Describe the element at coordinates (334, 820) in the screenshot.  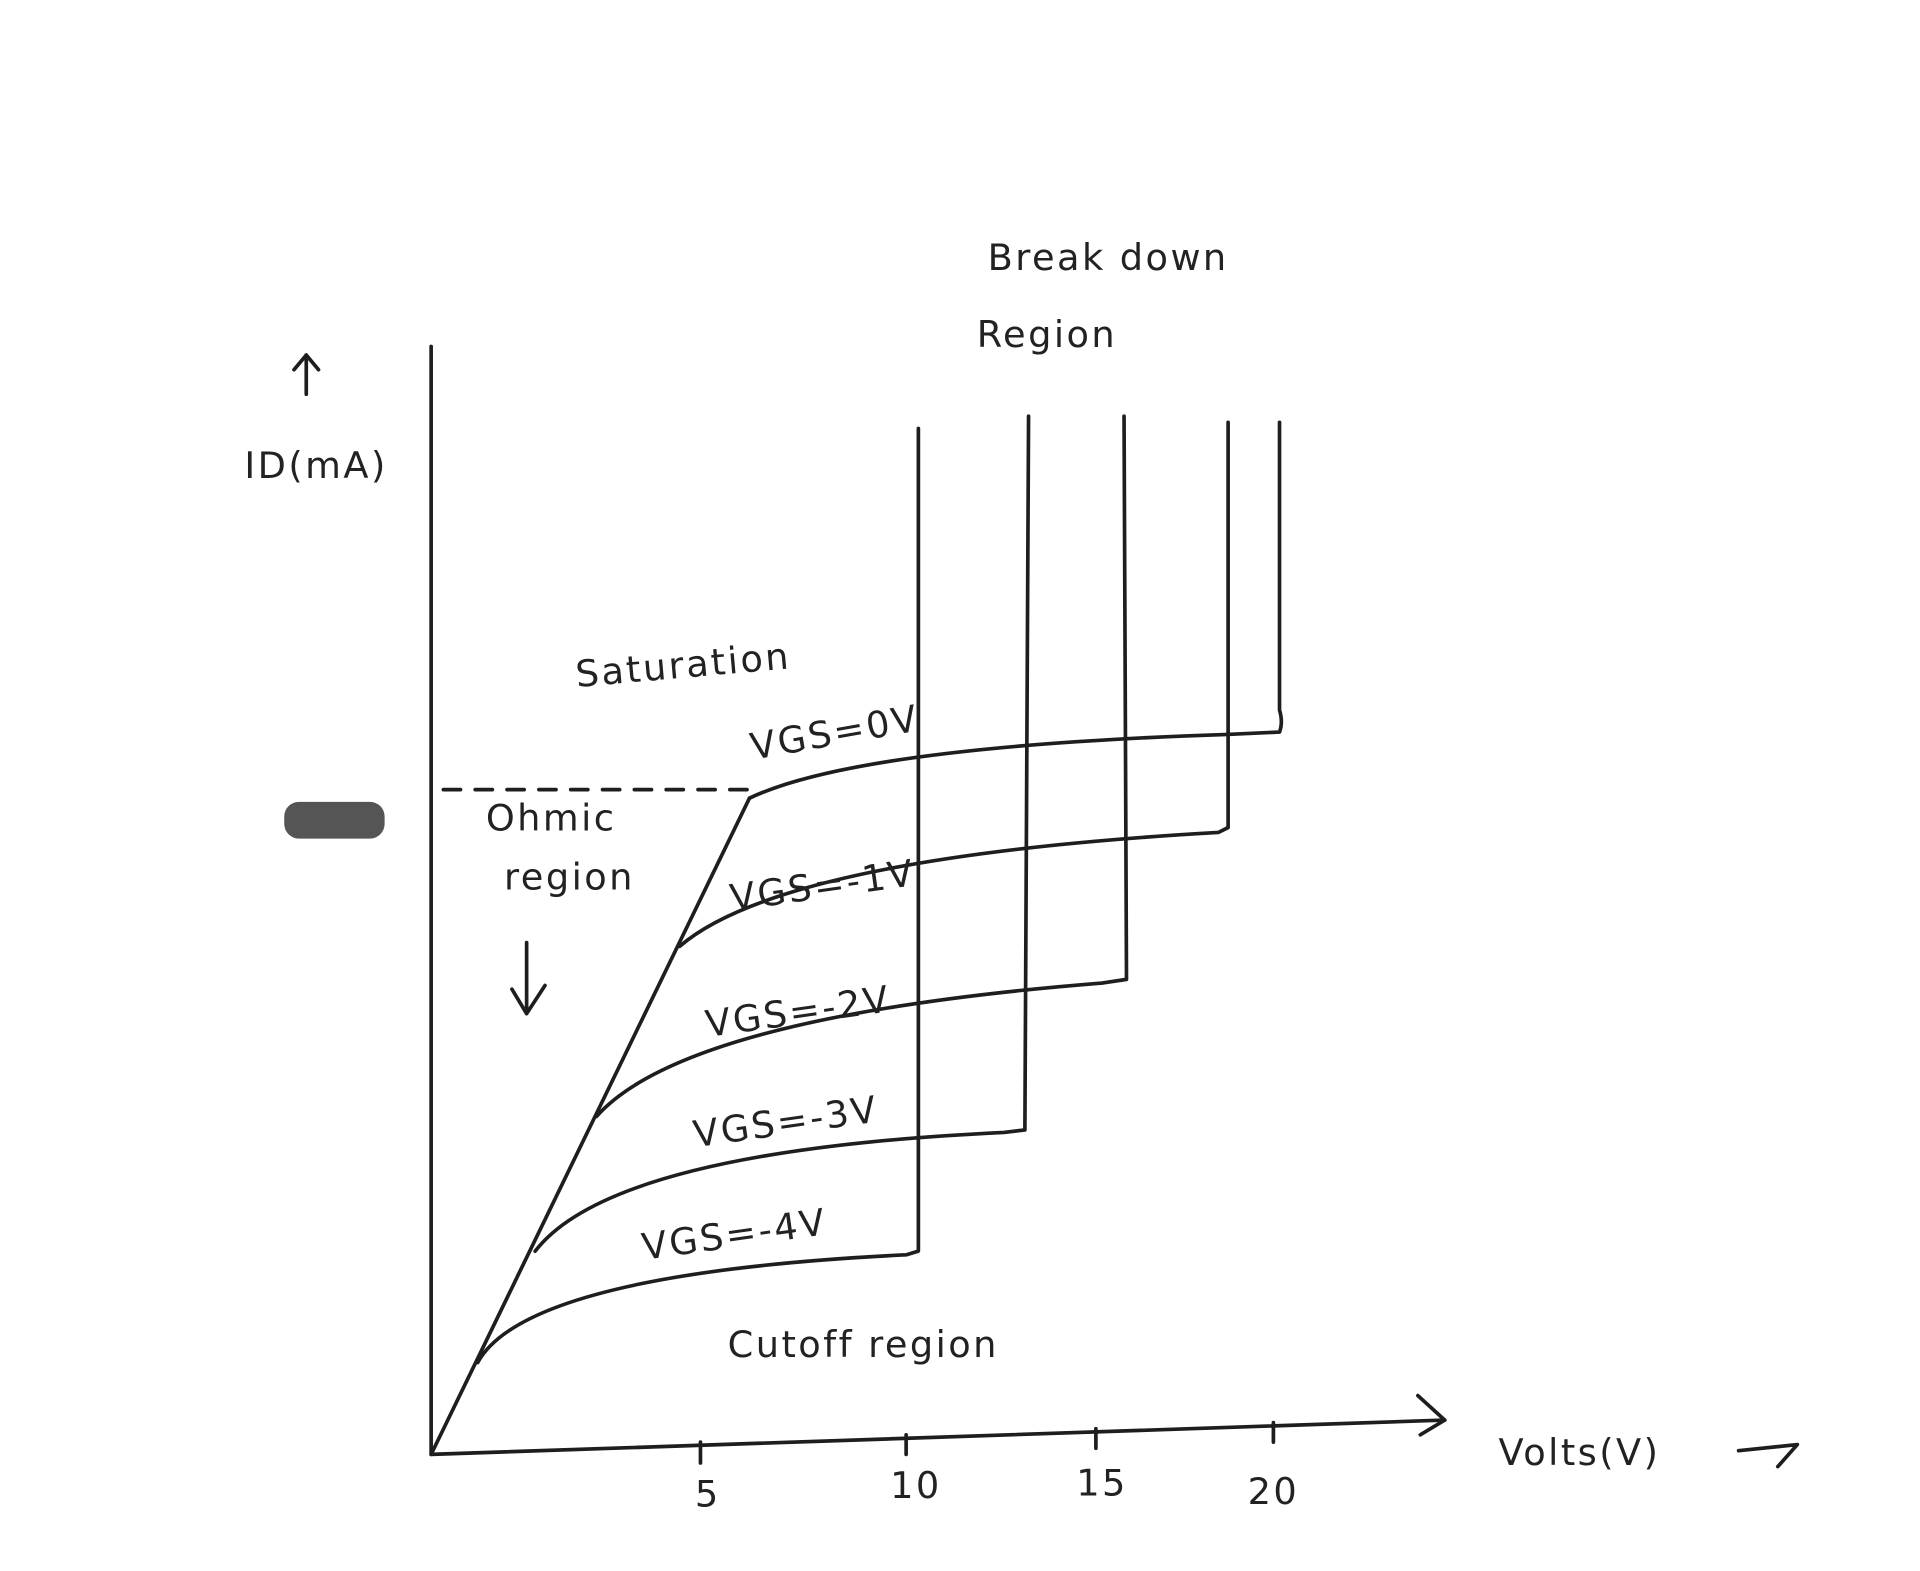
I see `redaction` at that location.